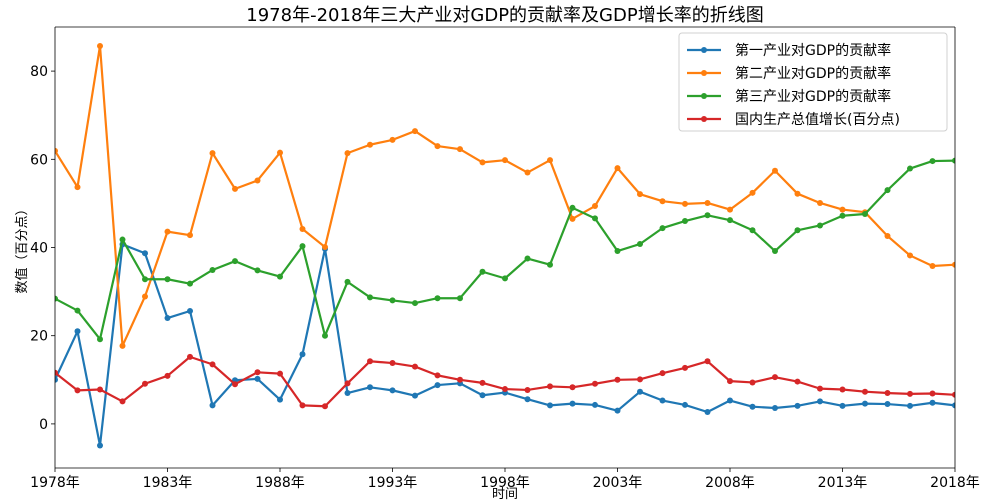 The width and height of the screenshot is (994, 501). I want to click on chart-title: 1978年-2018年三大产业对GDP的贡献率及GDP增长率的折线图, so click(504, 15).